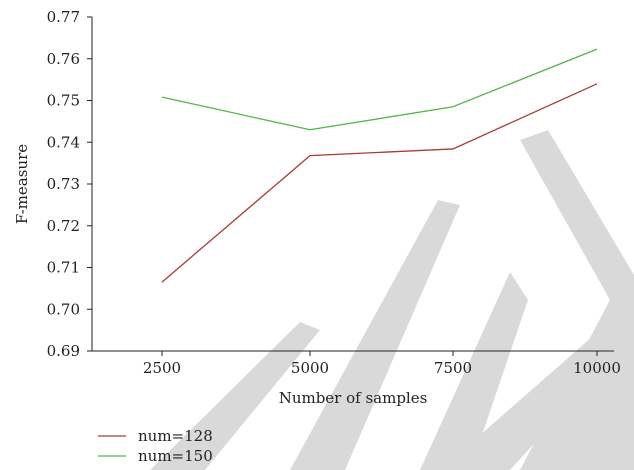 The height and width of the screenshot is (470, 634). Describe the element at coordinates (310, 368) in the screenshot. I see `x-tick-label: 5000` at that location.